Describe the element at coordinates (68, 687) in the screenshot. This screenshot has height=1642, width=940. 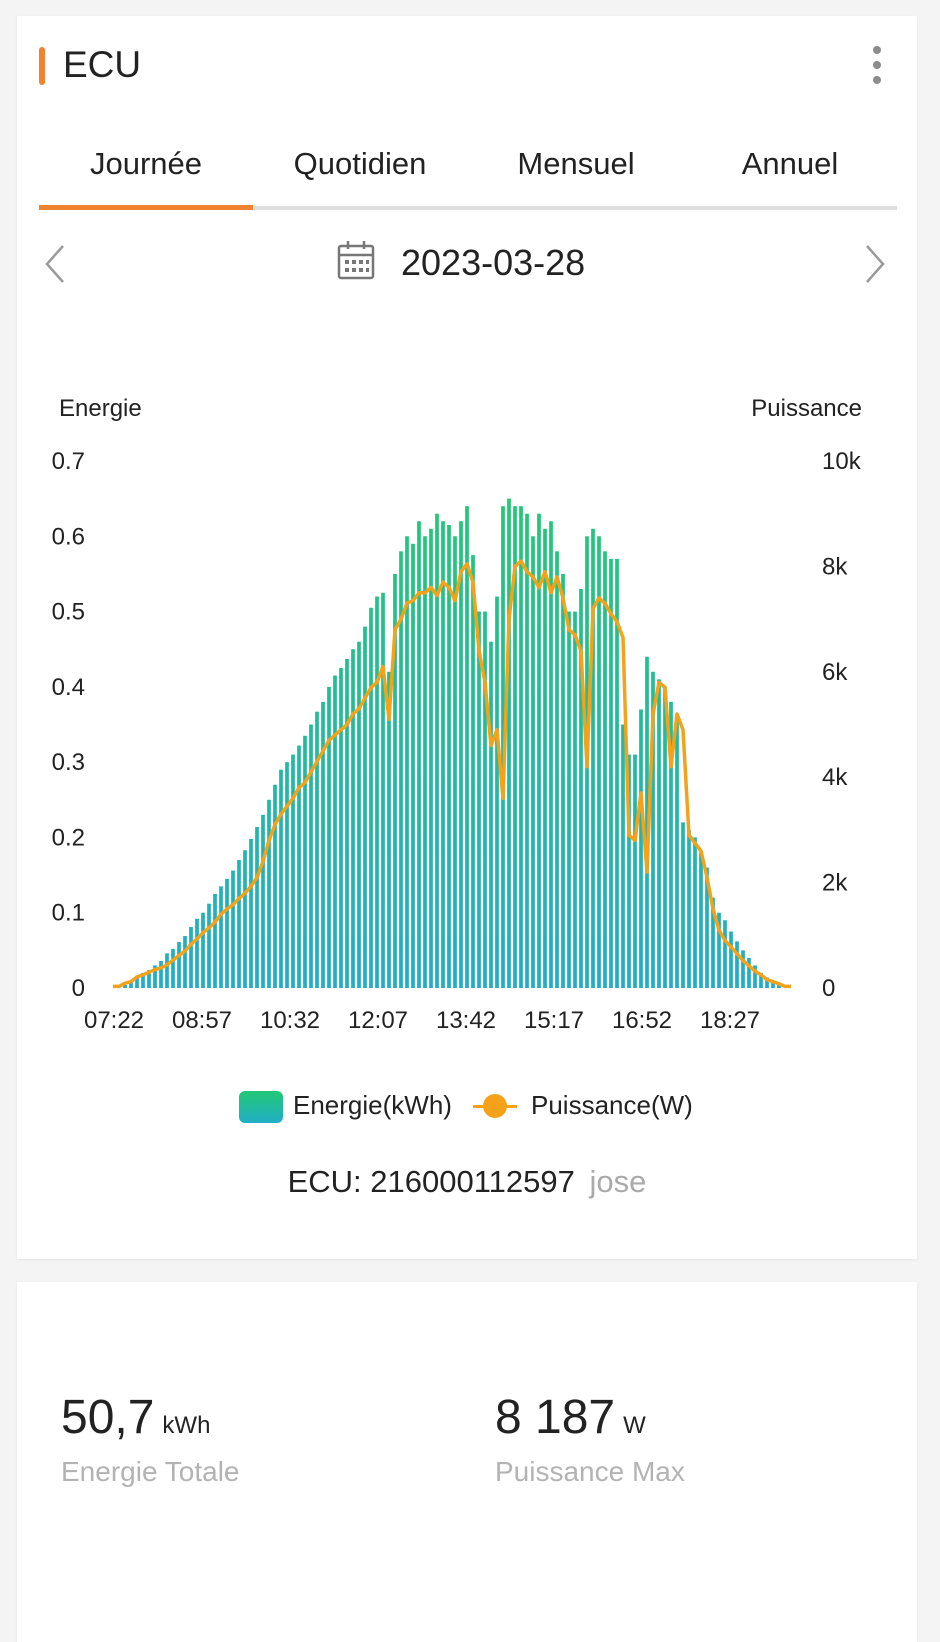
I see `left-axis-tick: 0.4` at that location.